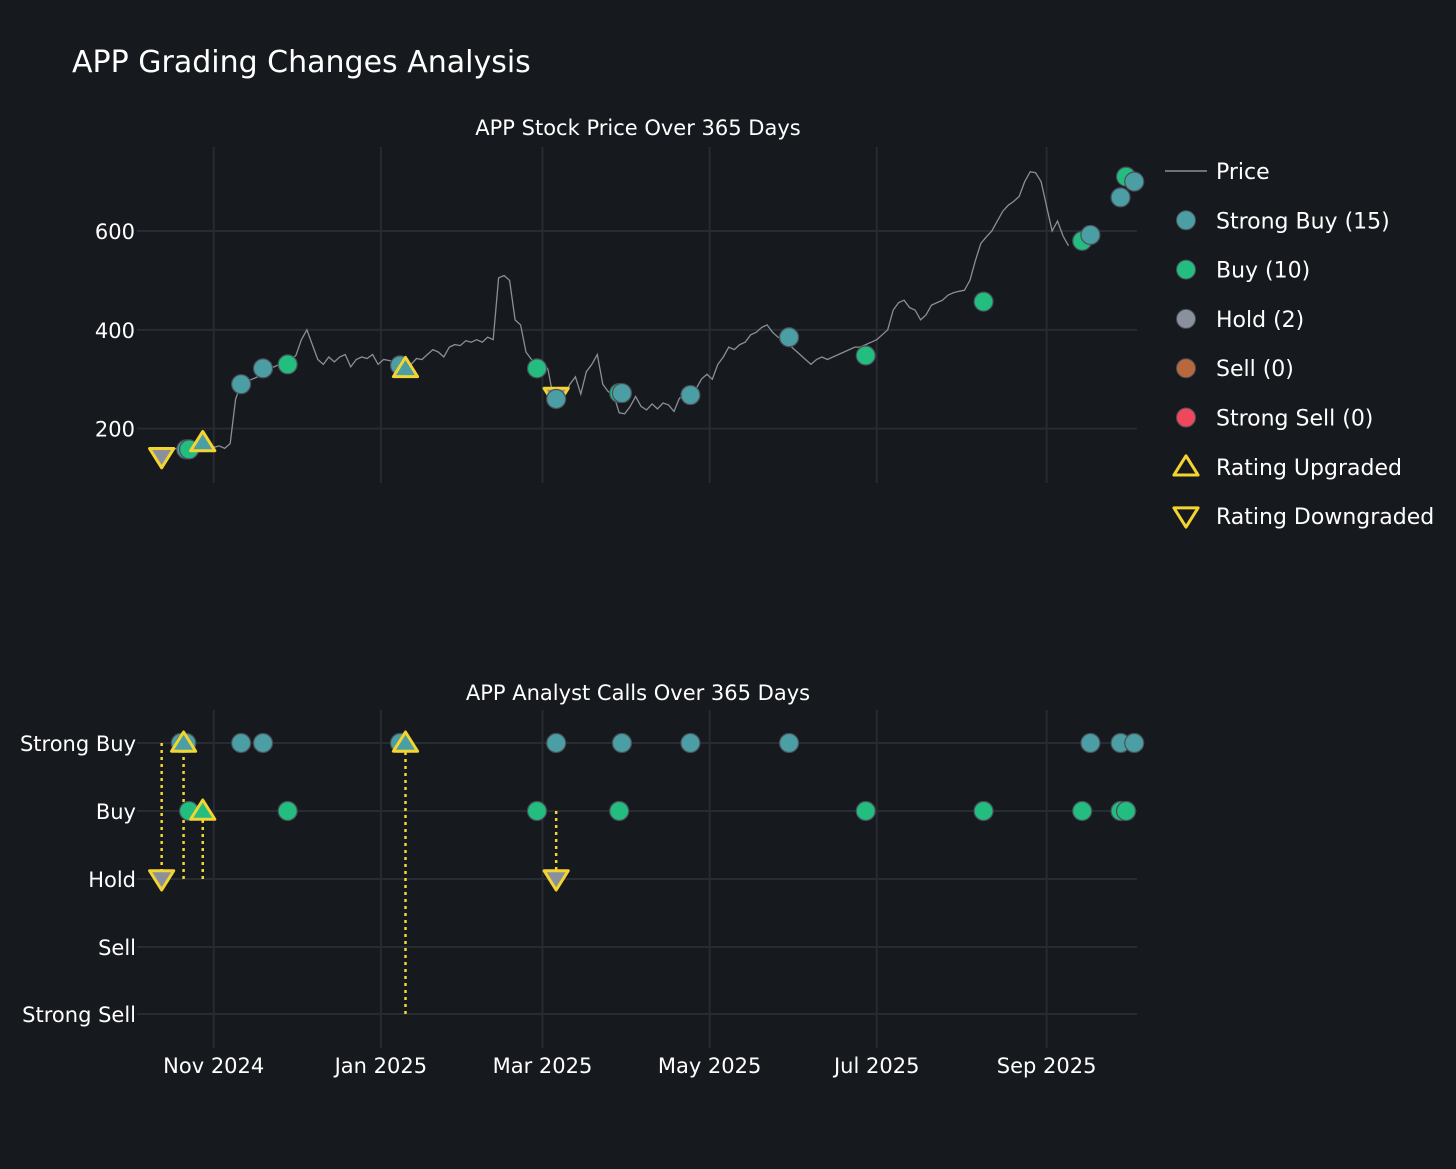  I want to click on price-y-tick-label: 400, so click(115, 331).